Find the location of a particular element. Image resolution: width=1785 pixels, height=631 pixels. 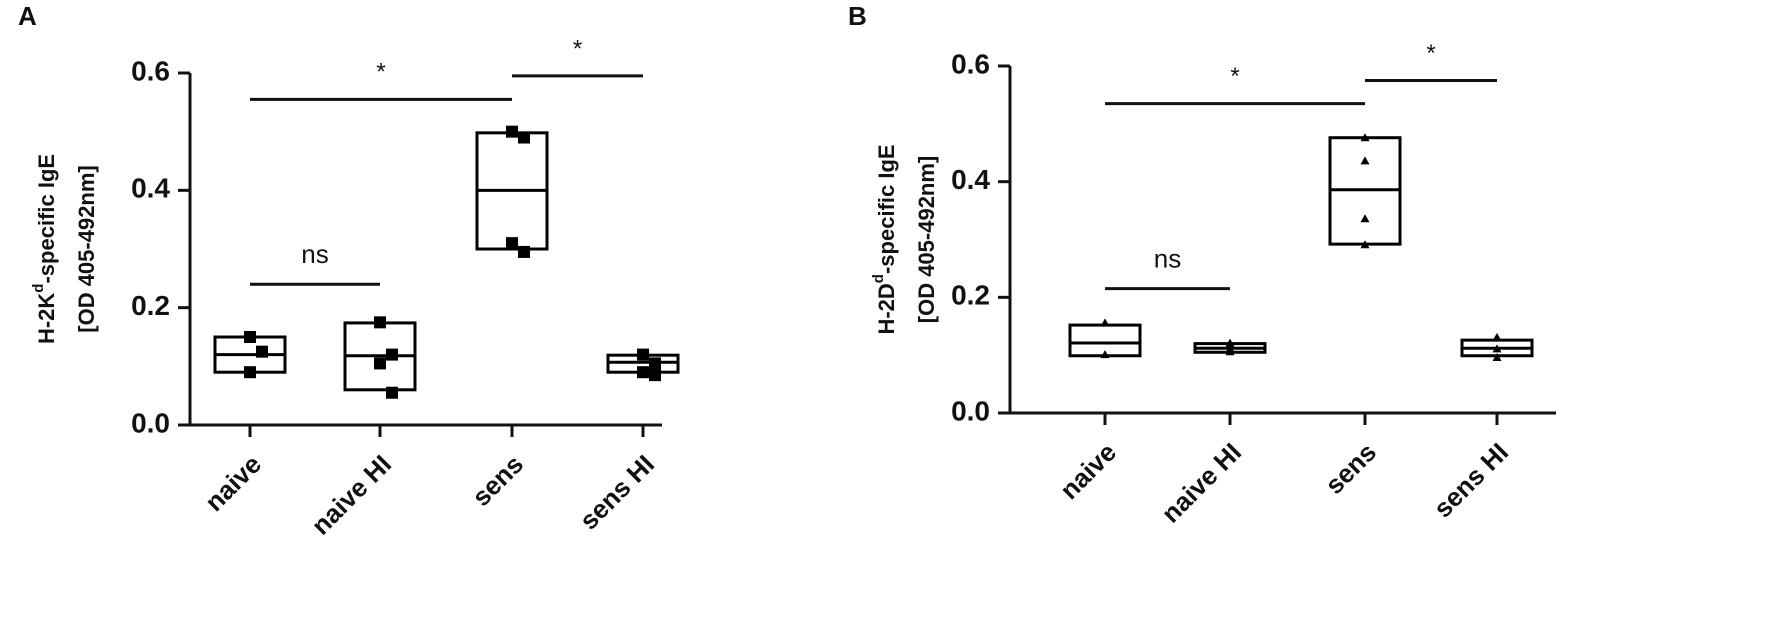

panel-label: B is located at coordinates (857, 16).